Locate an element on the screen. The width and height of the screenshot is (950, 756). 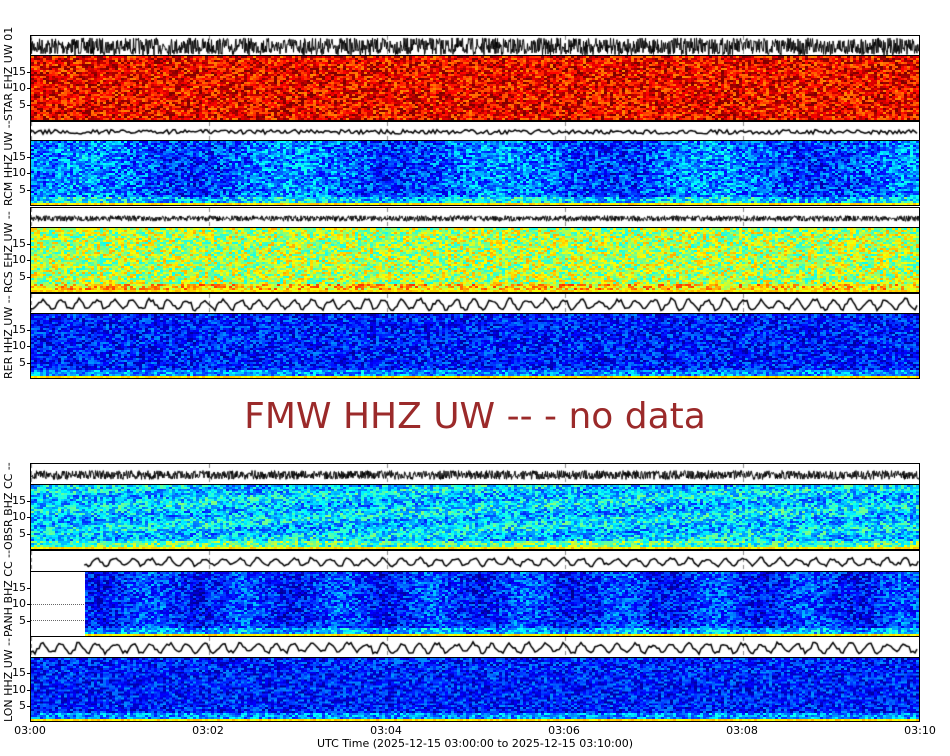
station-label: RCM HHZ UW -- is located at coordinates (8, 163).